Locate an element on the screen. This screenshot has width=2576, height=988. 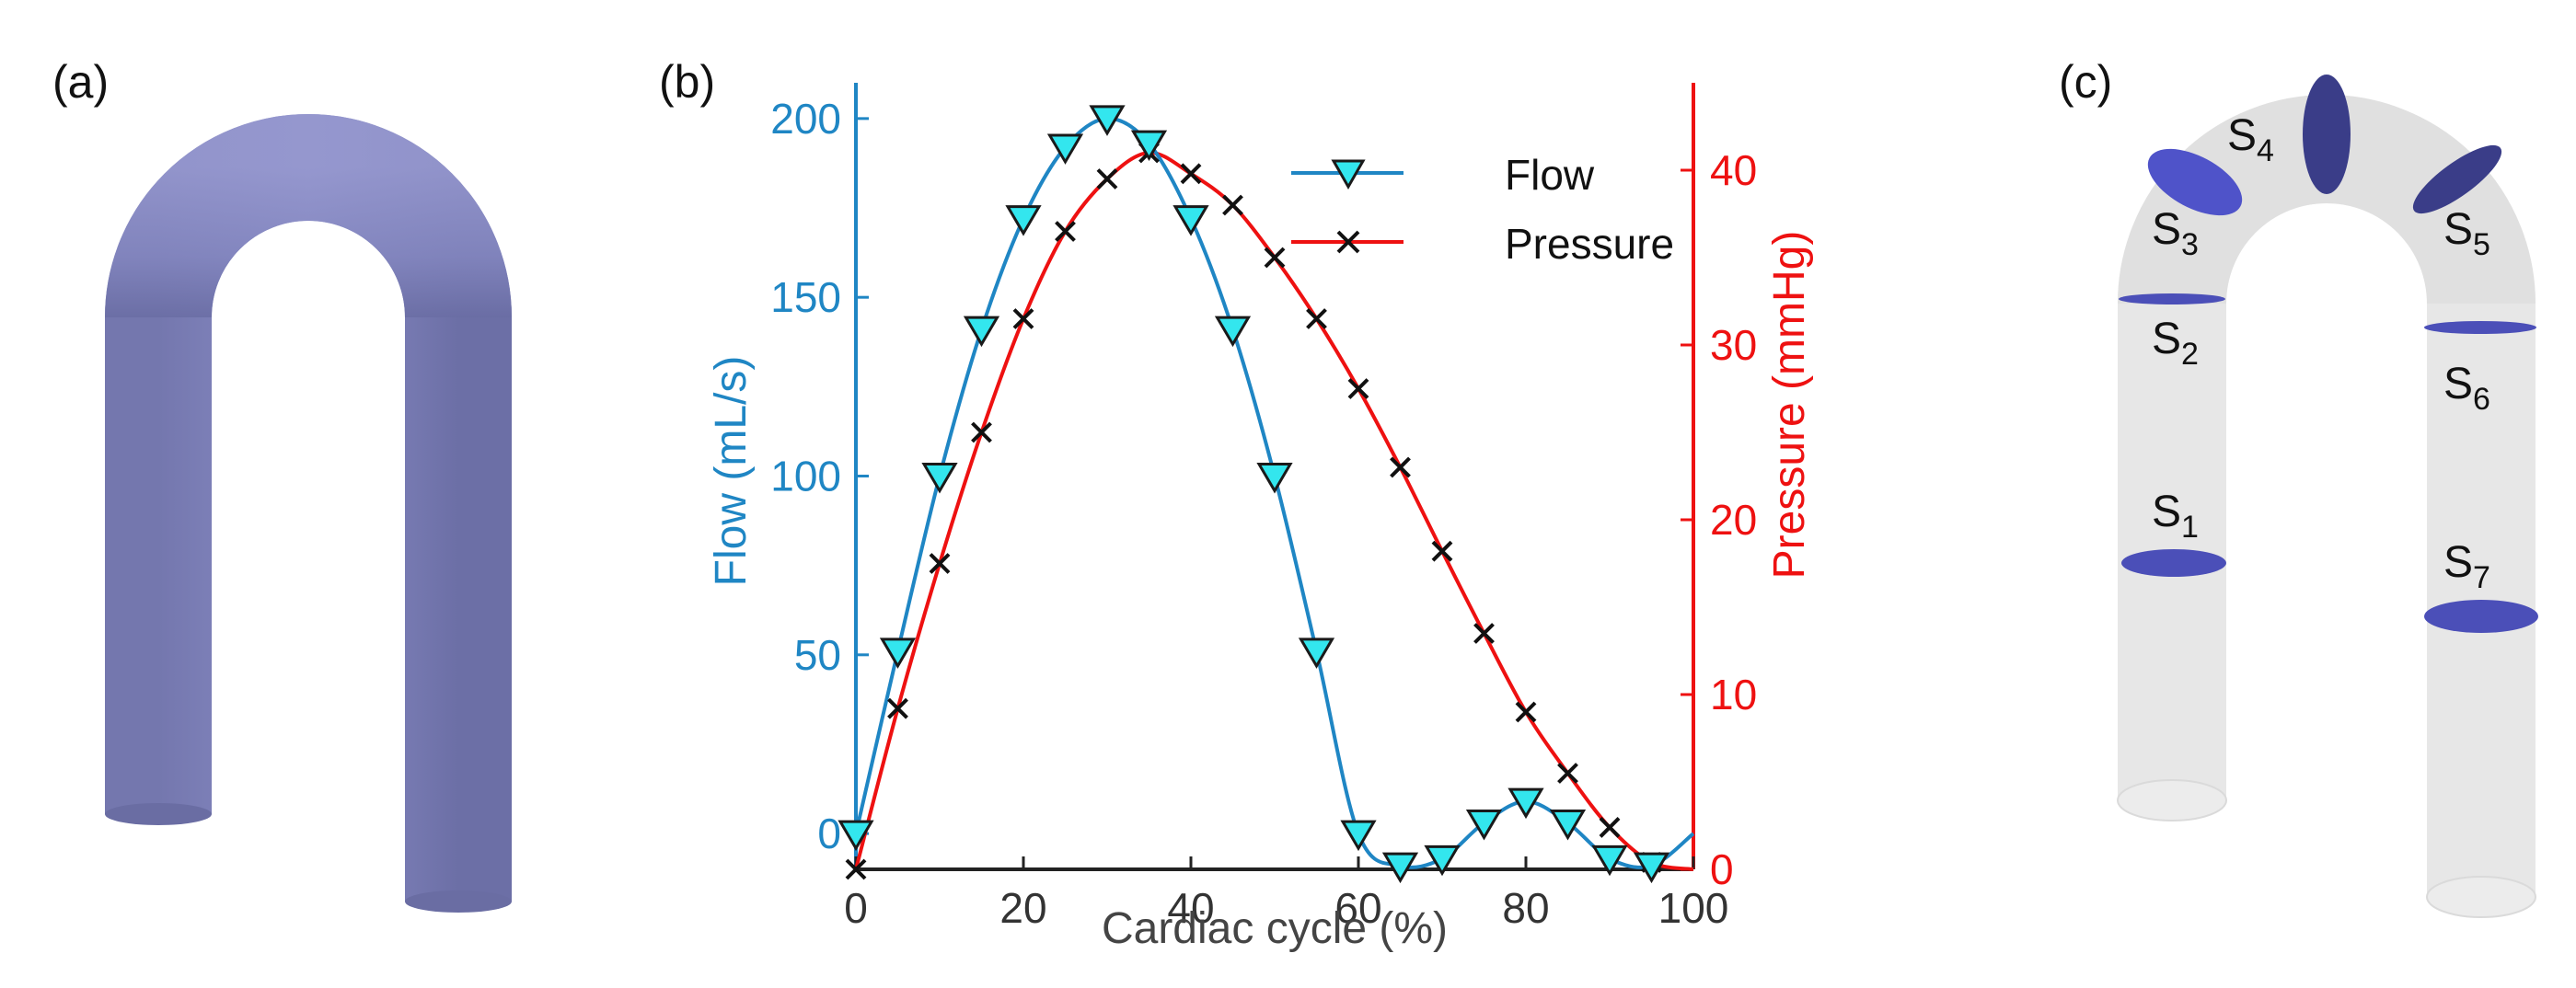
section-subscript: 1 is located at coordinates (2190, 528).